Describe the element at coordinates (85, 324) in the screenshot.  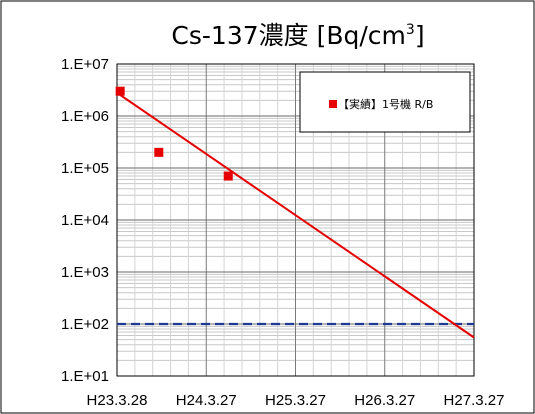
I see `y-tick-label: 1.E+02` at that location.